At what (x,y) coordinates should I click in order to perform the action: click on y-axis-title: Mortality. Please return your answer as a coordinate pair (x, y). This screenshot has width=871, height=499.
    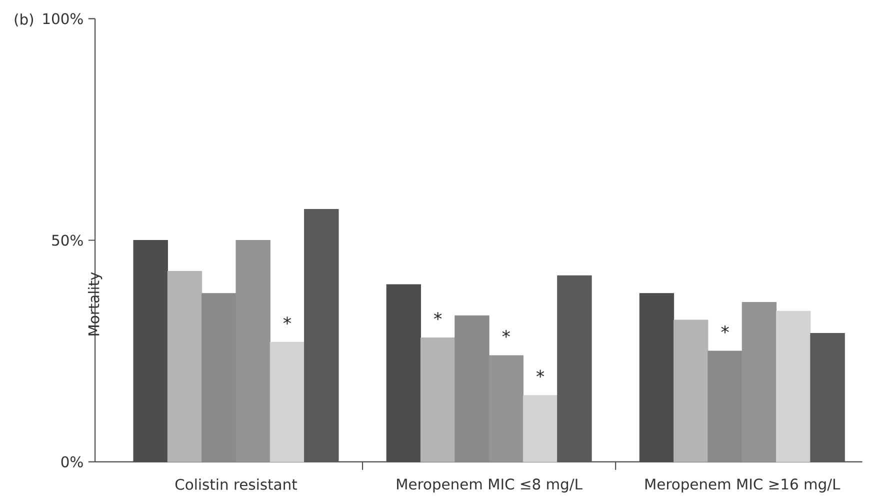
    Looking at the image, I should click on (95, 304).